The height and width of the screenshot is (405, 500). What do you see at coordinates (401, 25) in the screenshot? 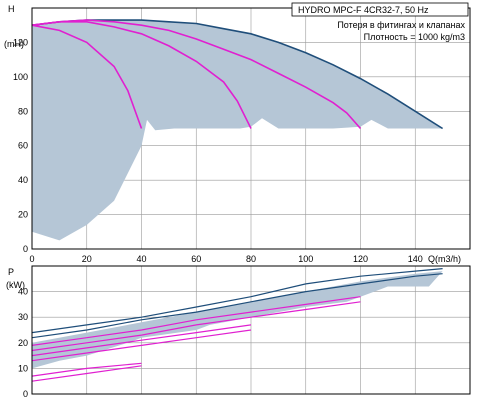
I see `header-note: Потеря в фитингах и клапанах` at bounding box center [401, 25].